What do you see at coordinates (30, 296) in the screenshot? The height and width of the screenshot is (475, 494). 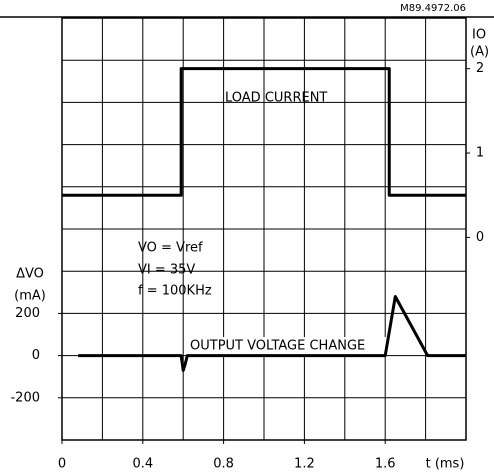 I see `y-axis-unit: (mA)` at bounding box center [30, 296].